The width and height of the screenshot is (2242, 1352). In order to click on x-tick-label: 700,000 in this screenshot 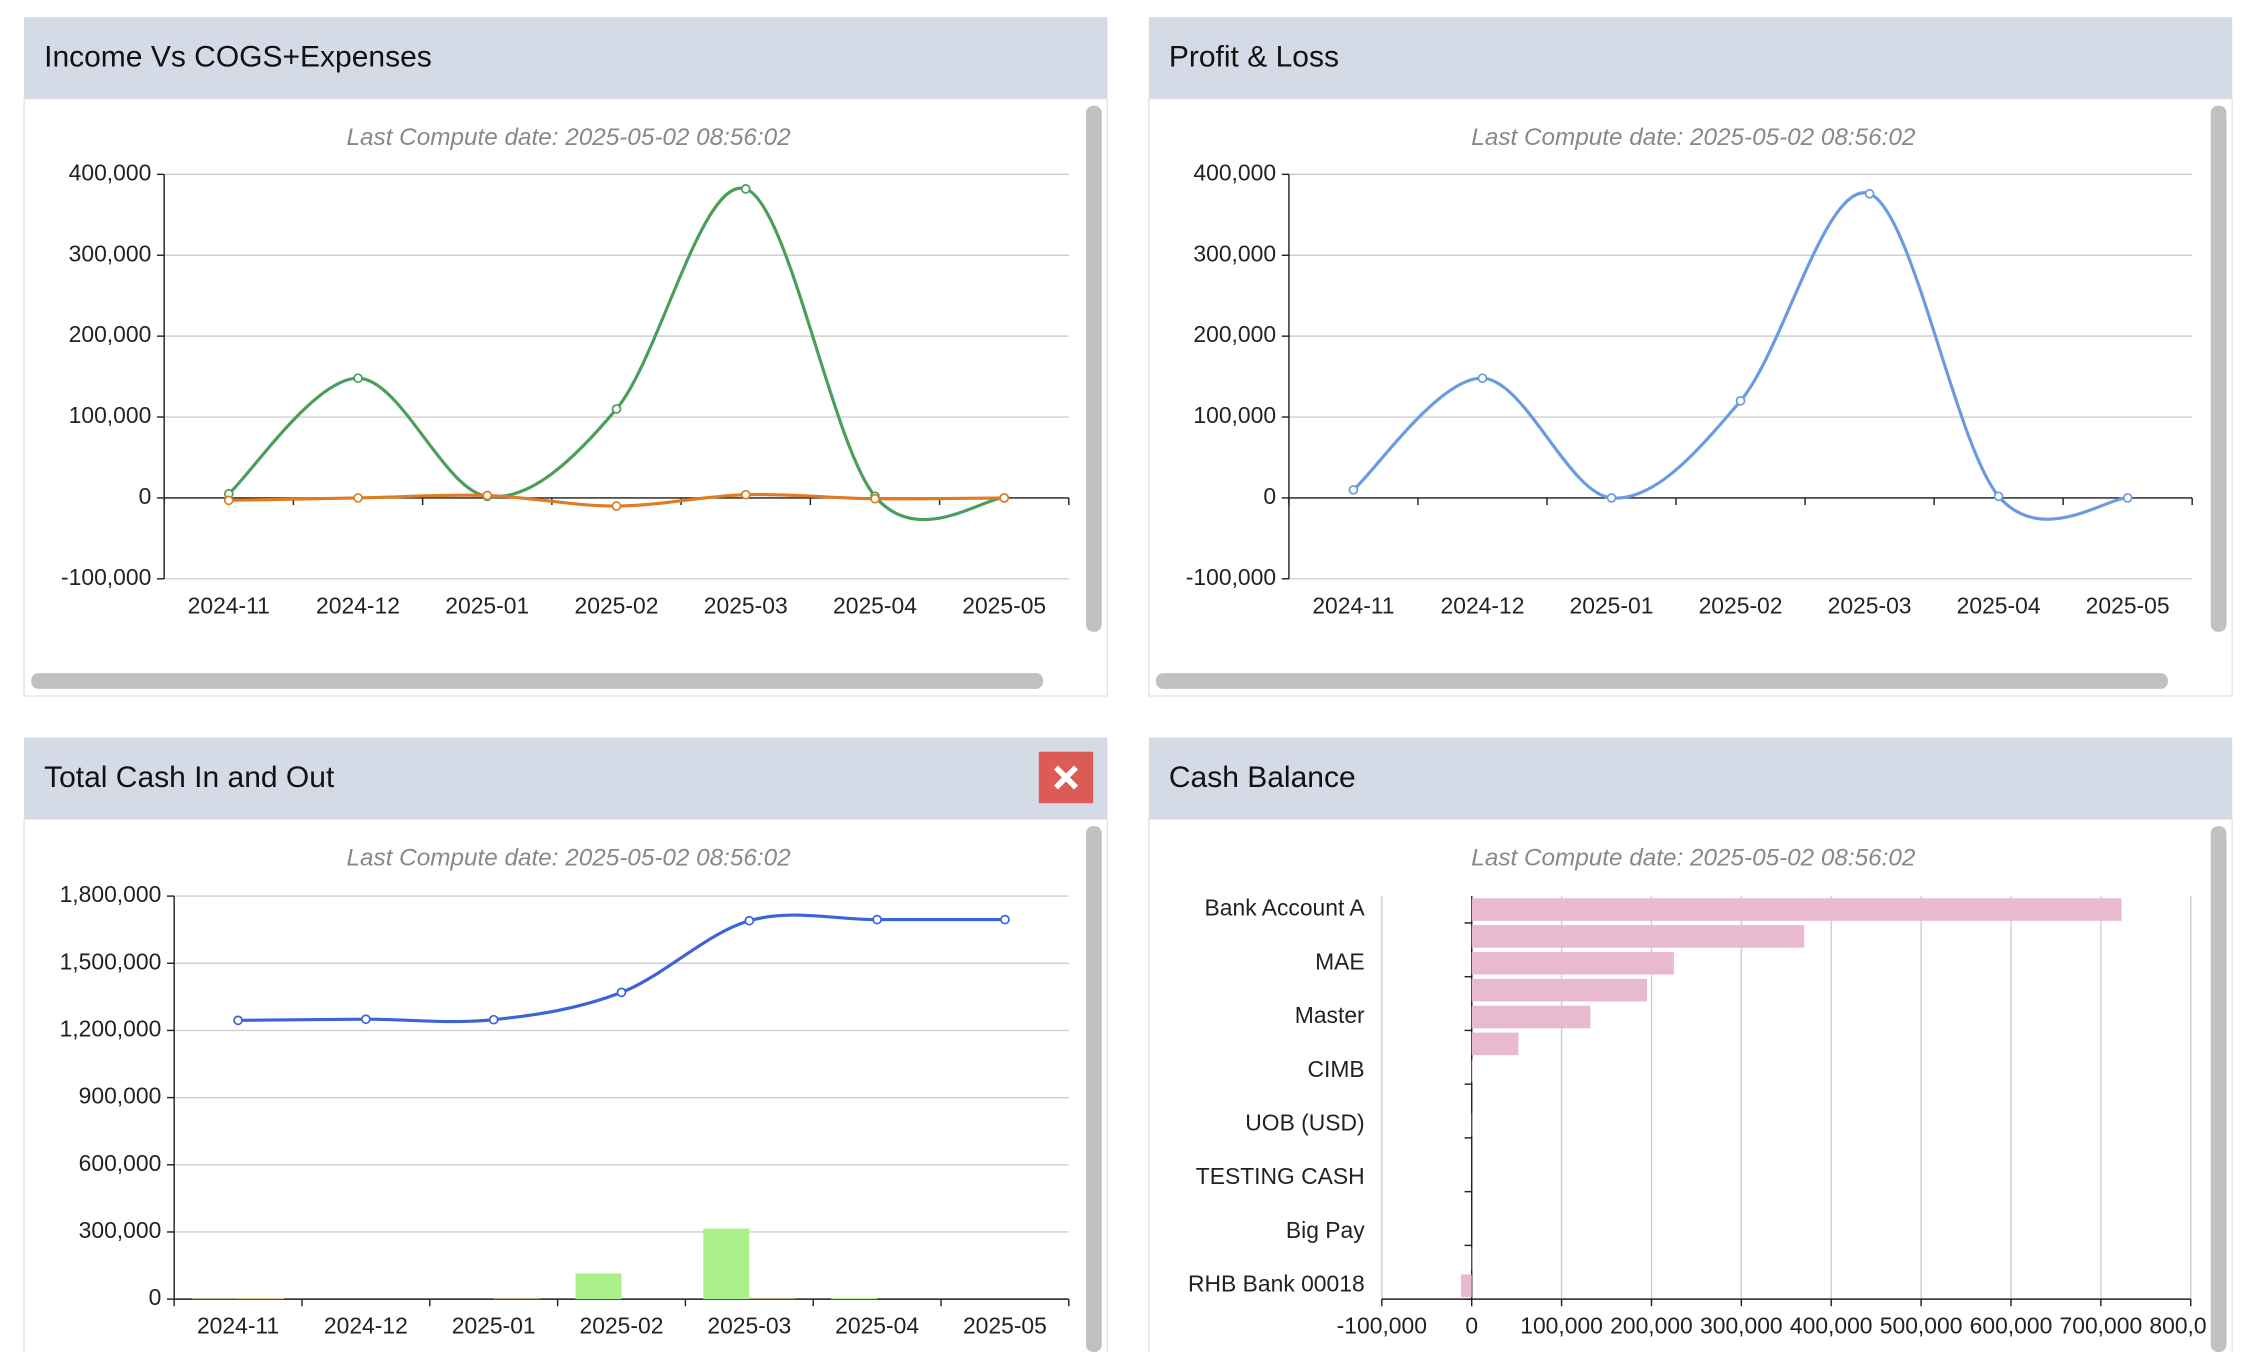, I will do `click(2101, 1326)`.